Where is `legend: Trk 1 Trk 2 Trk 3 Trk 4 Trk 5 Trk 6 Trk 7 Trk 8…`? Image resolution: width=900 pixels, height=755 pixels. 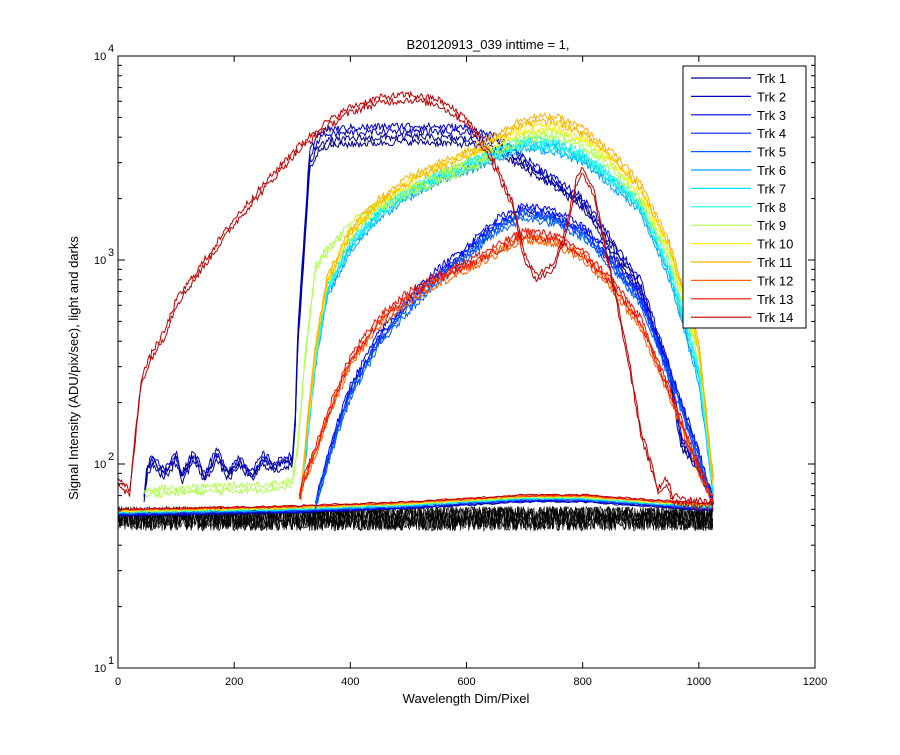 legend: Trk 1 Trk 2 Trk 3 Trk 4 Trk 5 Trk 6 Trk 7 Trk 8… is located at coordinates (744, 197).